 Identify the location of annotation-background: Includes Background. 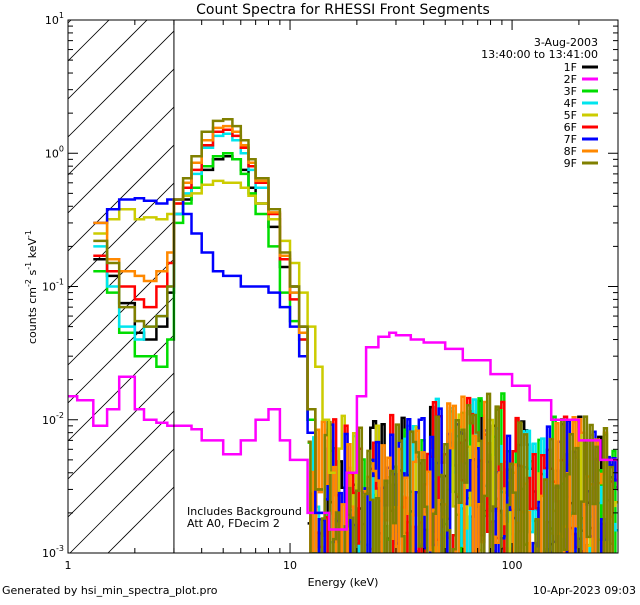
(244, 511).